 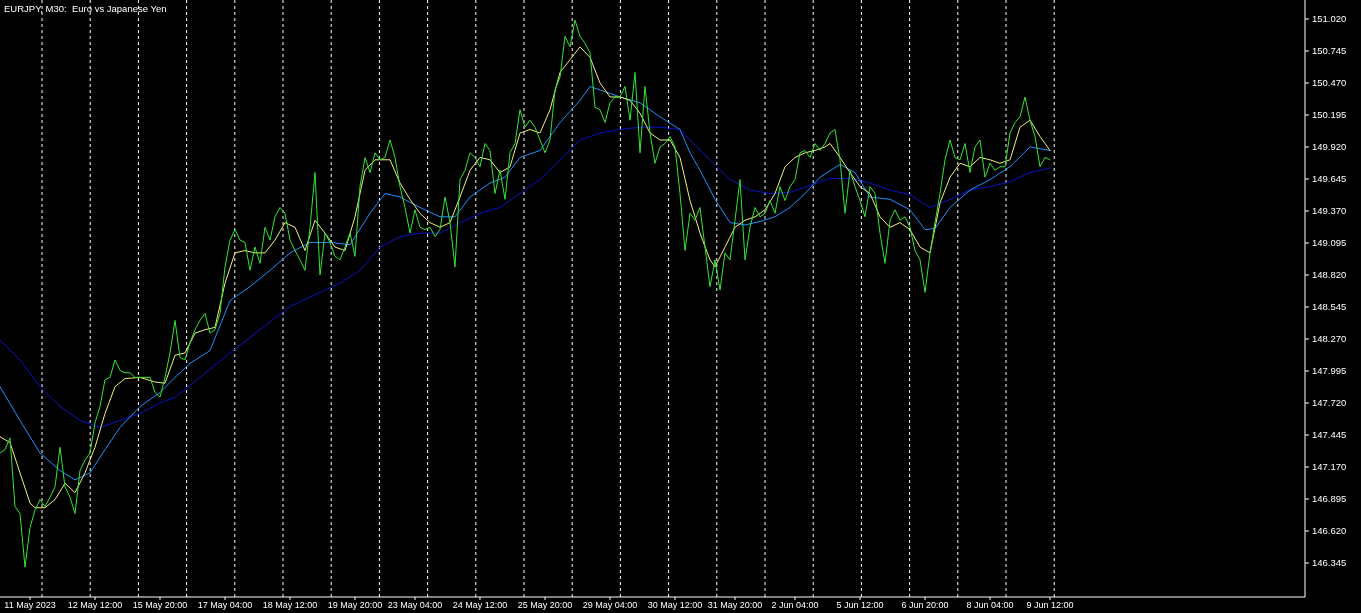 I want to click on x-tick-label: 15 May 20:00, so click(x=160, y=605).